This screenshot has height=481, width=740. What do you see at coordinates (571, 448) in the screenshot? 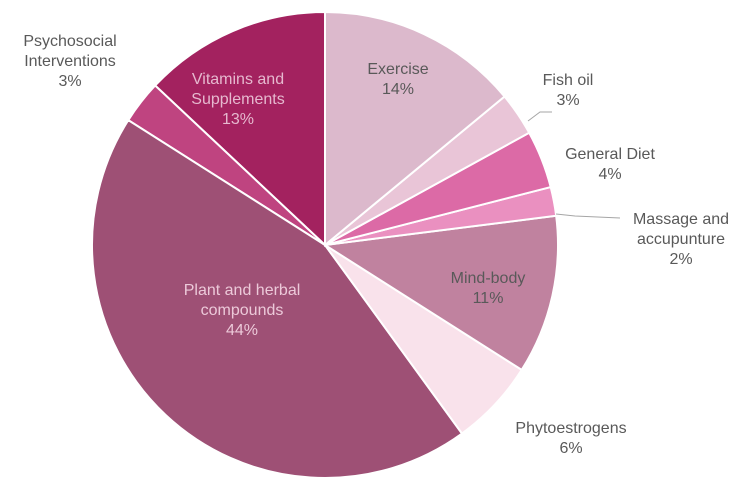
I see `value-label: 6%` at bounding box center [571, 448].